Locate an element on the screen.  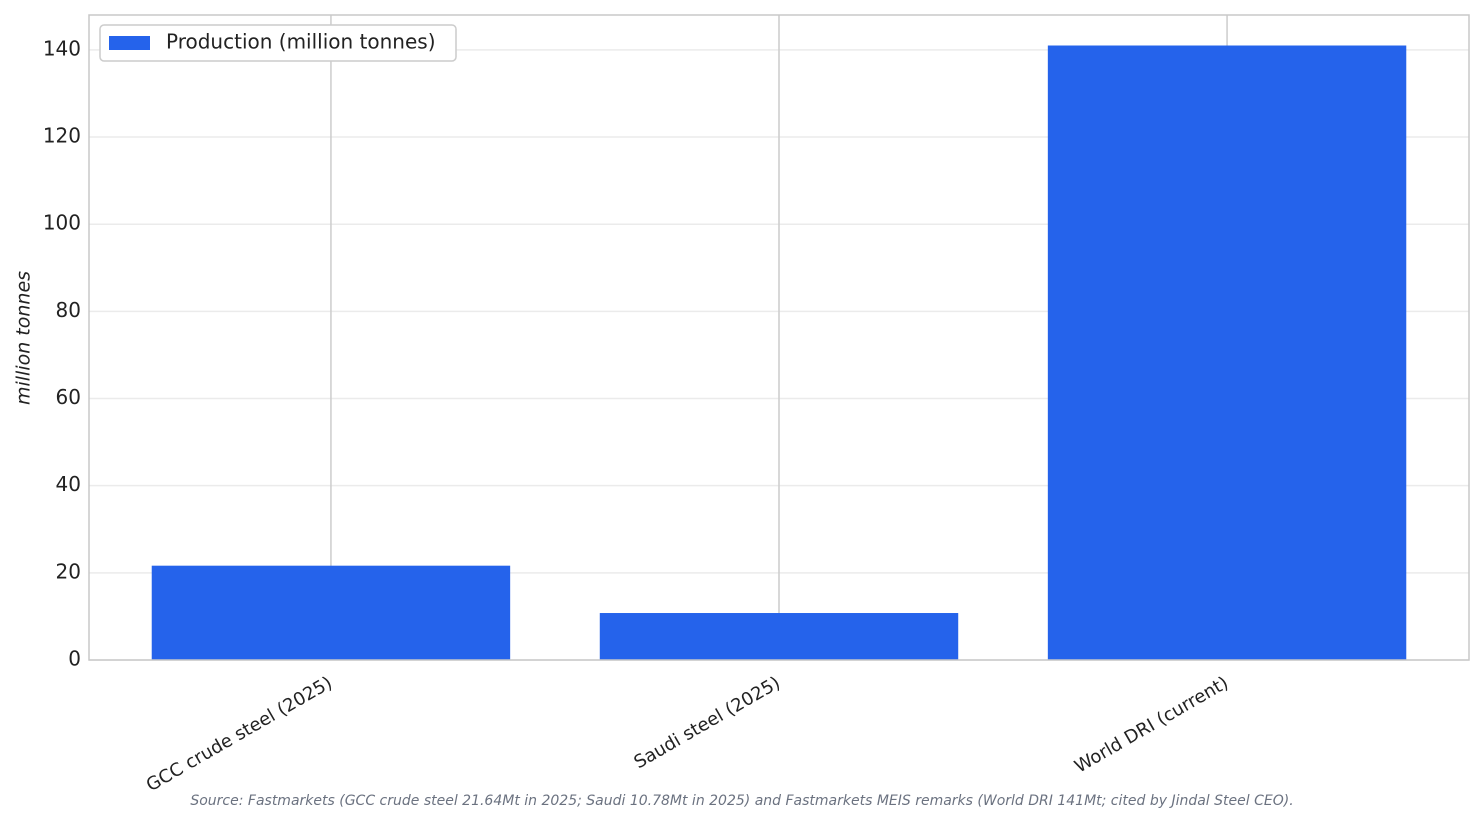
y-tick-label: 100 is located at coordinates (62, 223).